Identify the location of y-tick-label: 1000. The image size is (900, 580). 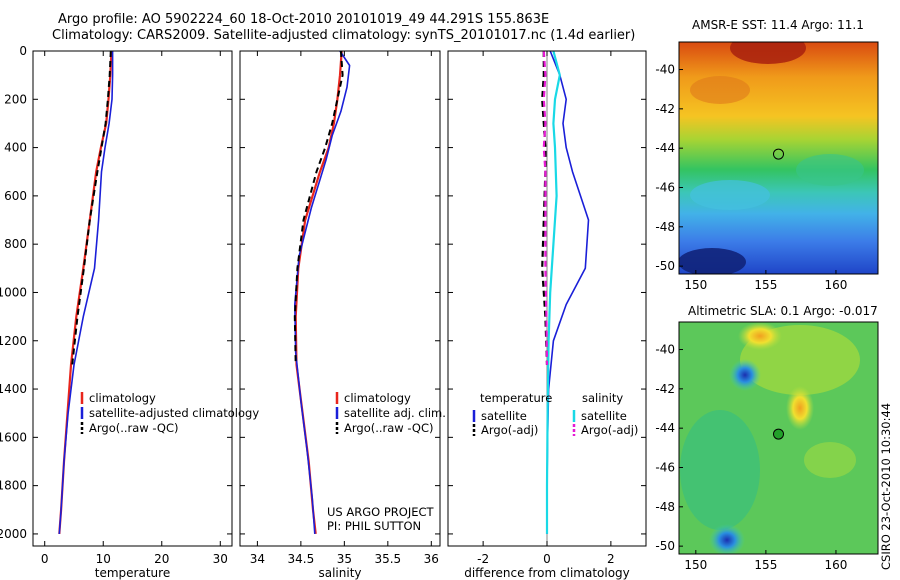
(13, 292).